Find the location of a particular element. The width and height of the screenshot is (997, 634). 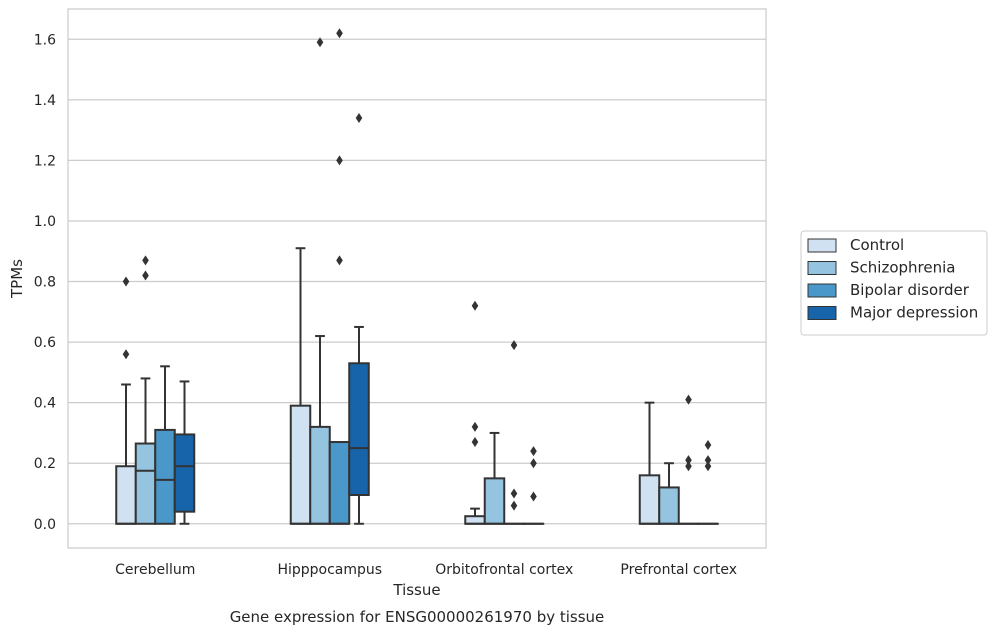

y-tick-label: 0.8 is located at coordinates (45, 283).